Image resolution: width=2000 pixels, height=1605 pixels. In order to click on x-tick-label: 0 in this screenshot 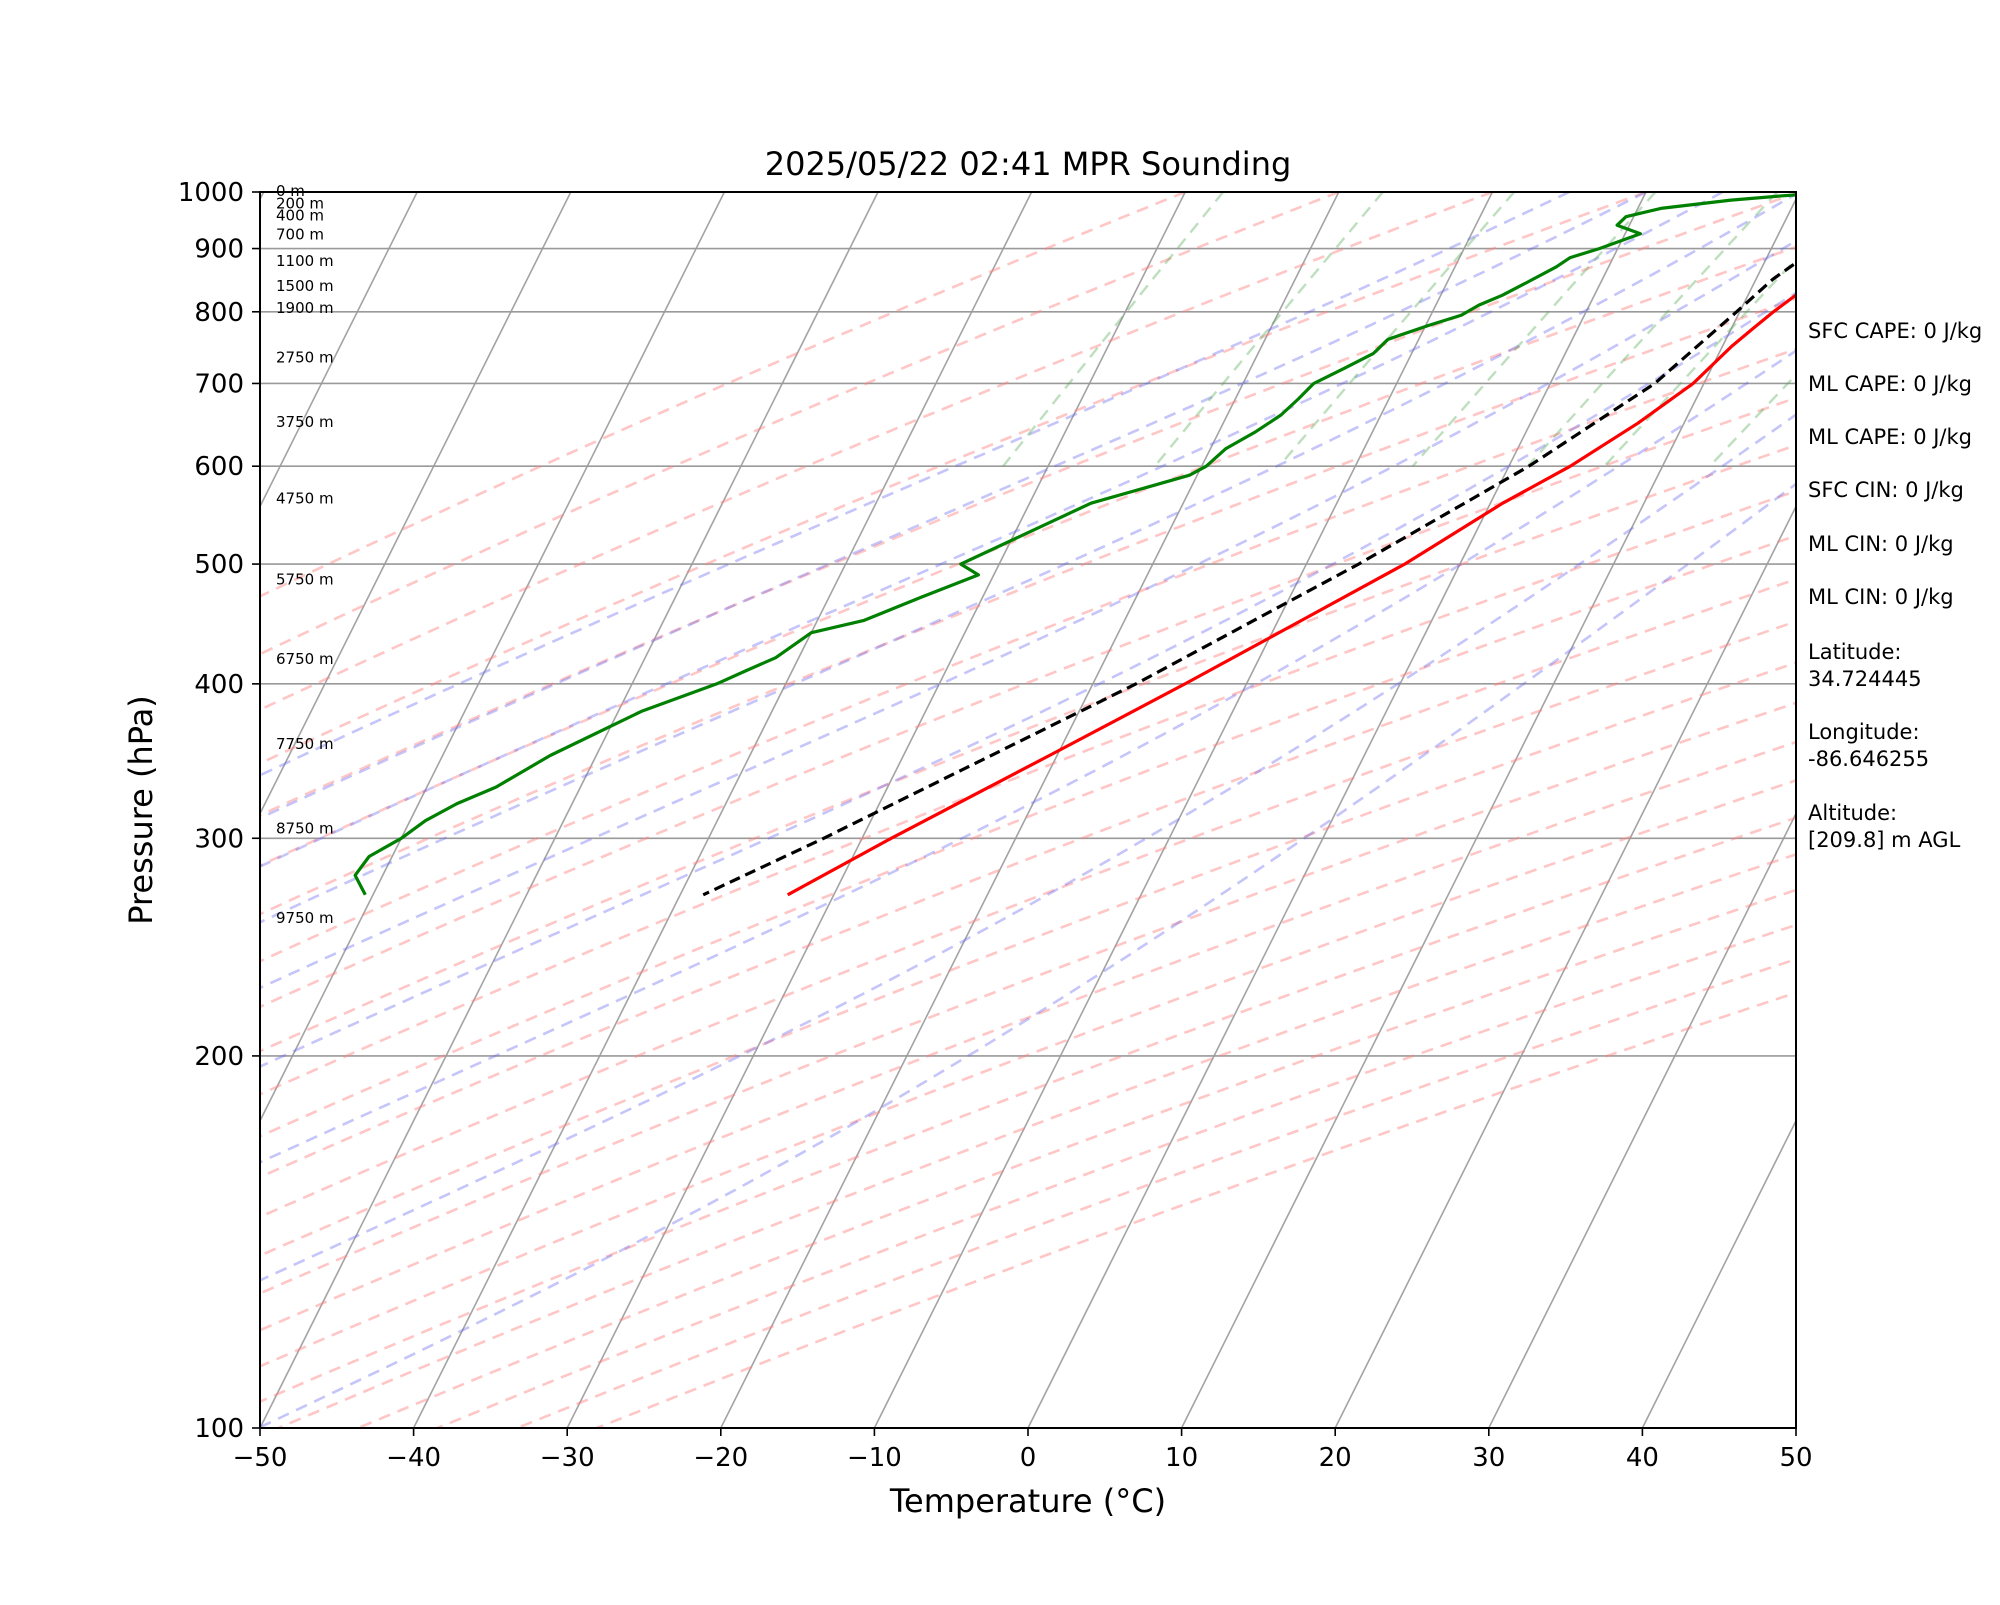, I will do `click(1028, 1458)`.